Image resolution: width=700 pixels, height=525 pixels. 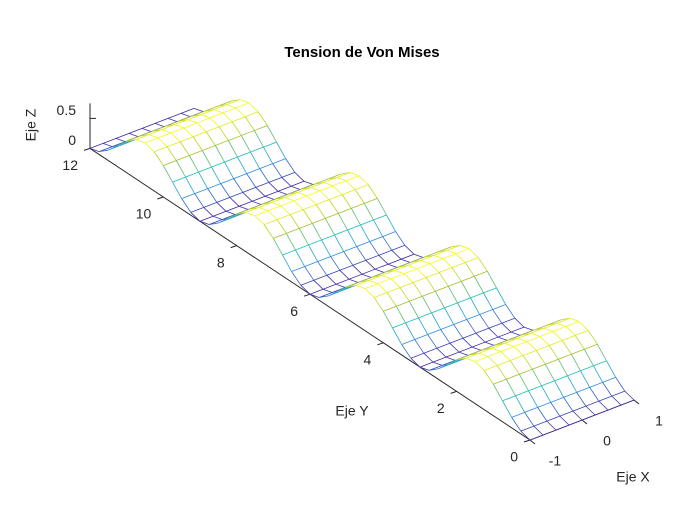 What do you see at coordinates (514, 457) in the screenshot?
I see `y-tick-label: 0` at bounding box center [514, 457].